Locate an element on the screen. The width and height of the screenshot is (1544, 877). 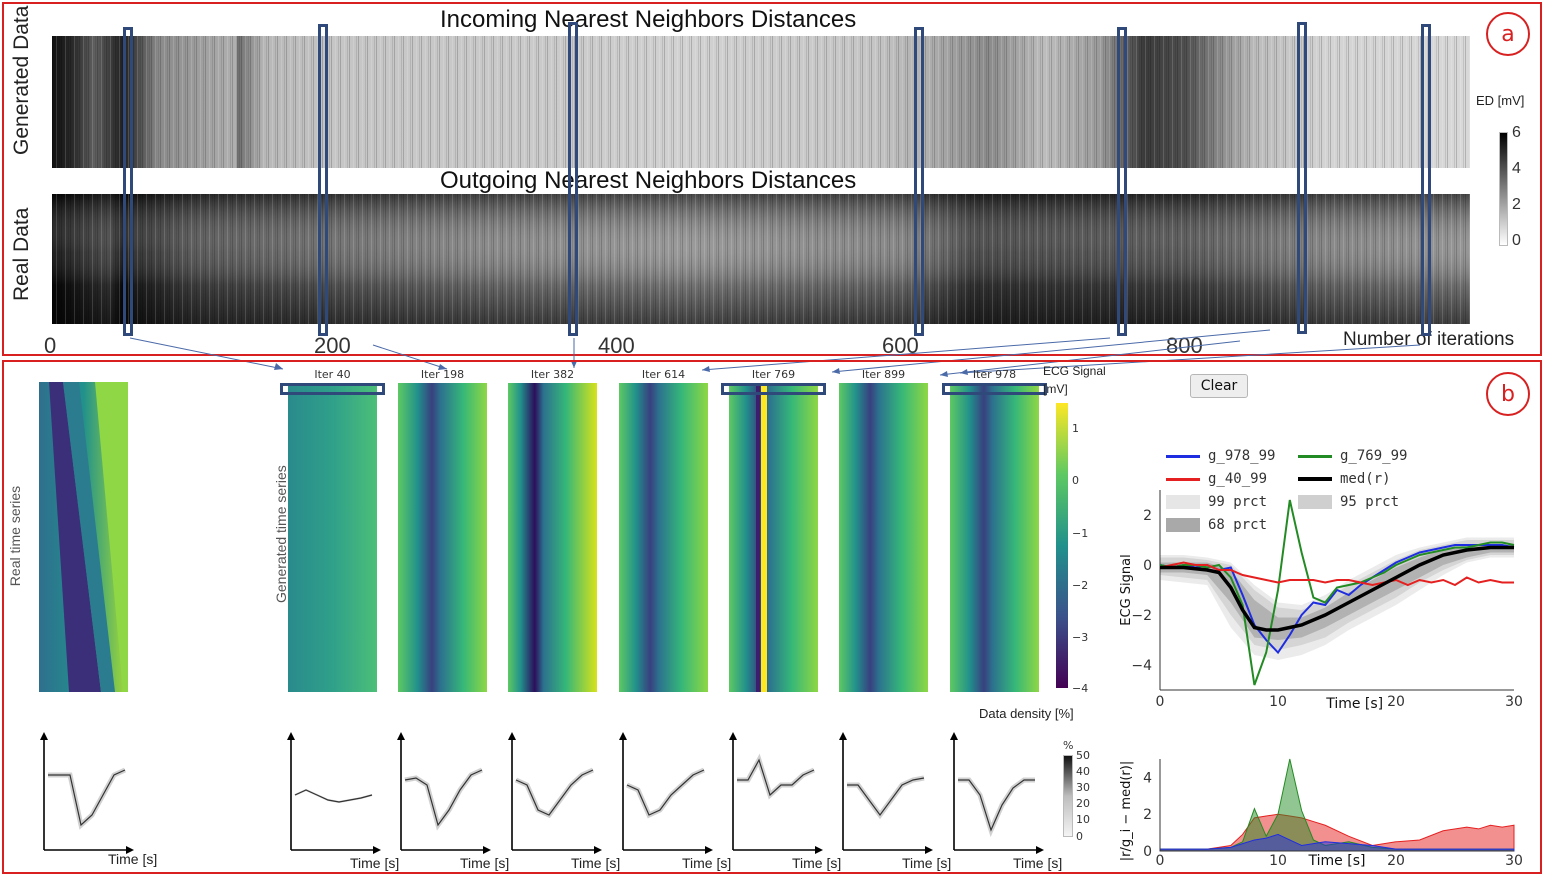
density-plot-2: ECG Signal is located at coordinates (444, 793).